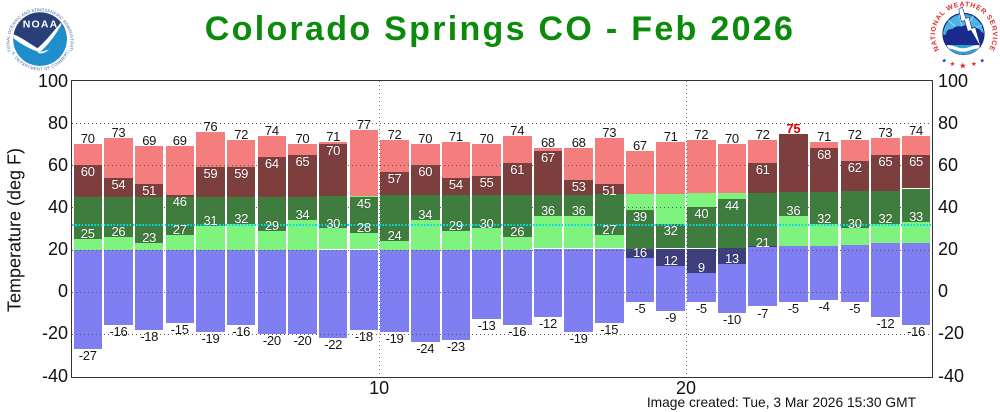  Describe the element at coordinates (41, 25) in the screenshot. I see `svg-text: NOAA` at that location.